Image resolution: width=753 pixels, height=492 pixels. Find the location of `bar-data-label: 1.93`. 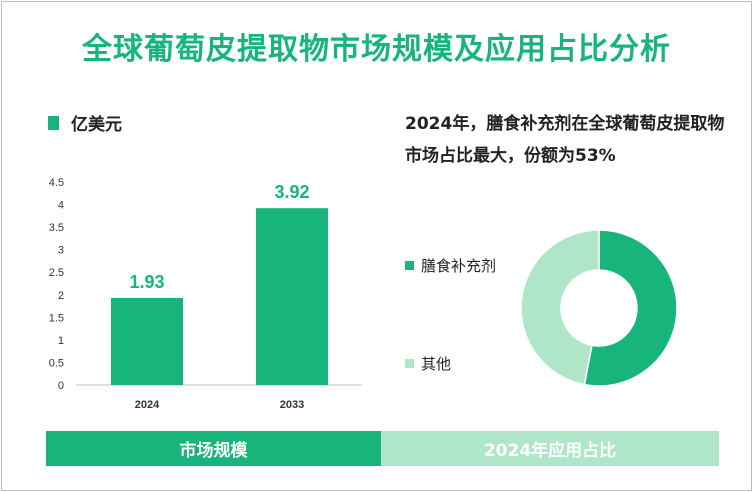

bar-data-label: 1.93 is located at coordinates (146, 282).